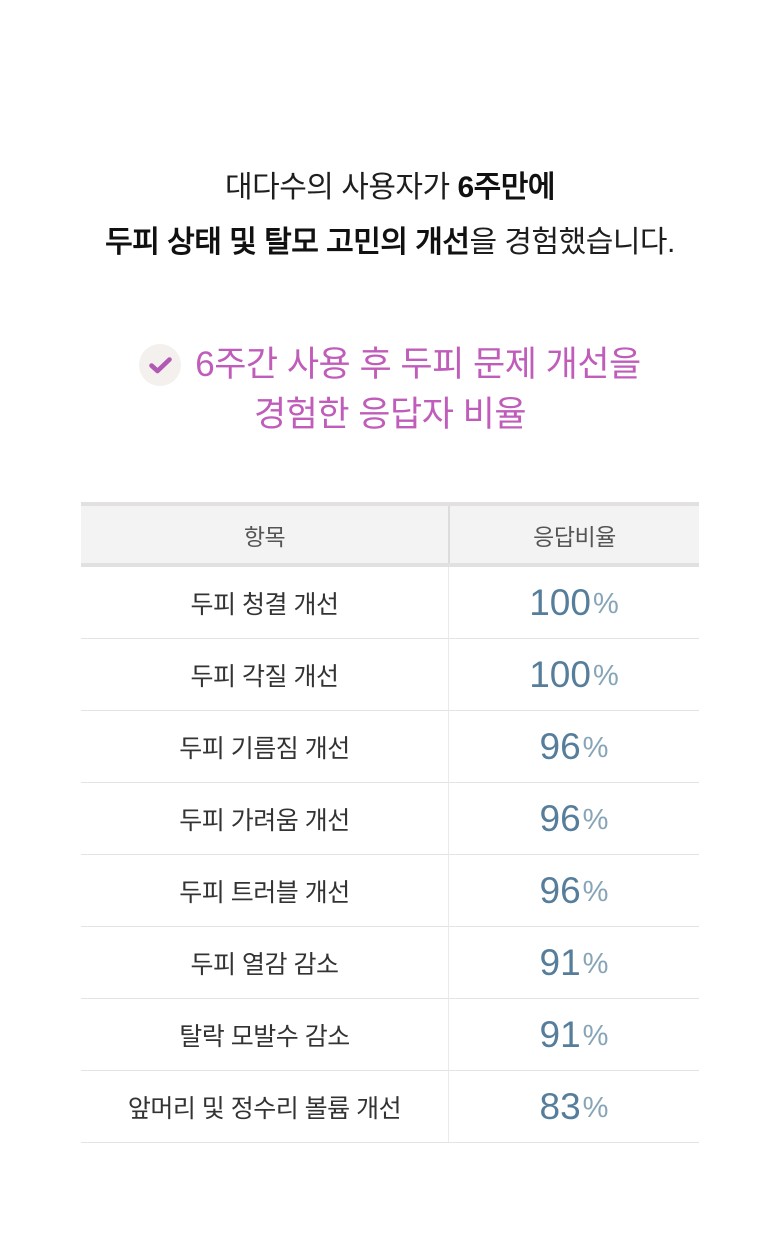 Image resolution: width=780 pixels, height=1239 pixels. Describe the element at coordinates (160, 365) in the screenshot. I see `check-icon` at that location.